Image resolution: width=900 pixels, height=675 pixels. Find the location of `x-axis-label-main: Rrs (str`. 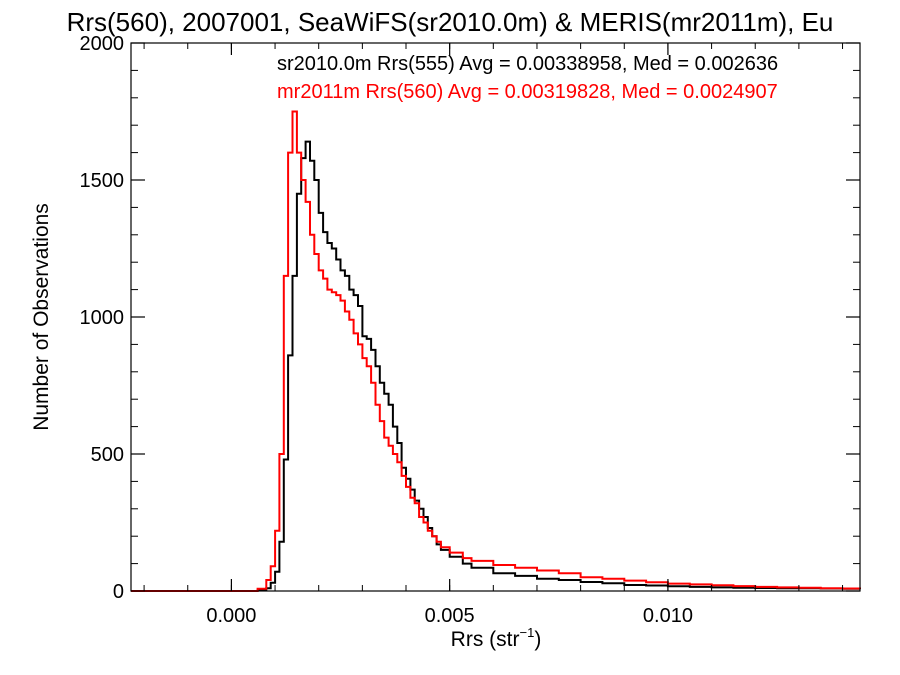

x-axis-label-main: Rrs (str is located at coordinates (485, 639).